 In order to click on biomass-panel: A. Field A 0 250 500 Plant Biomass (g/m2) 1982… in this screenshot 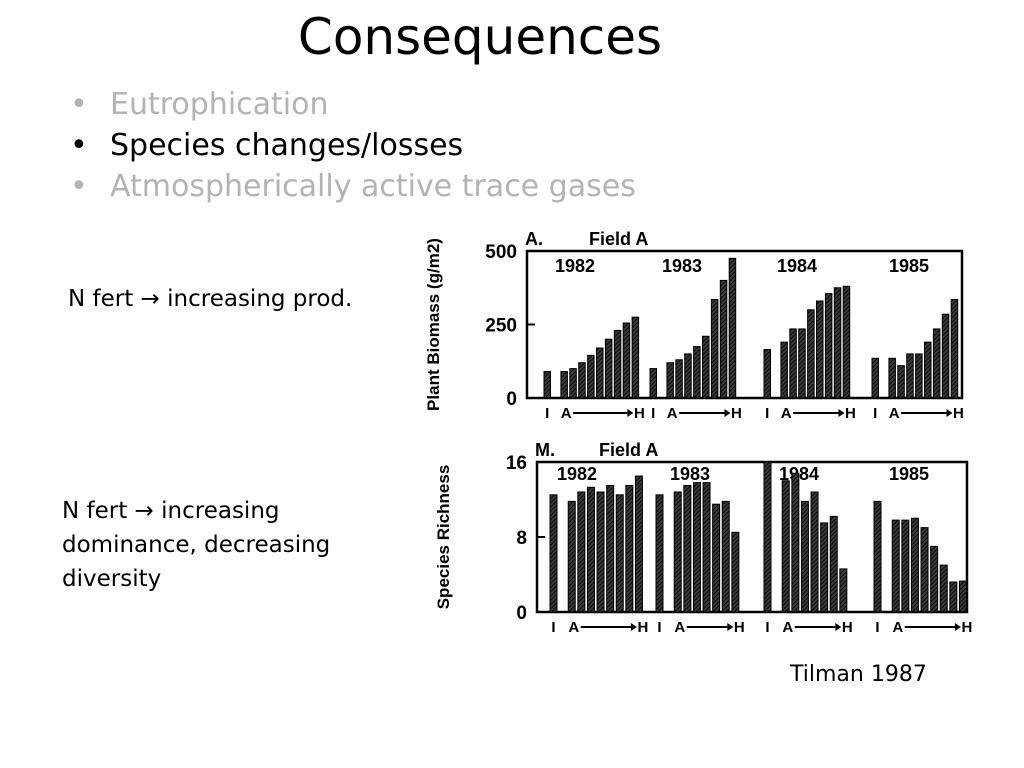, I will do `click(694, 325)`.